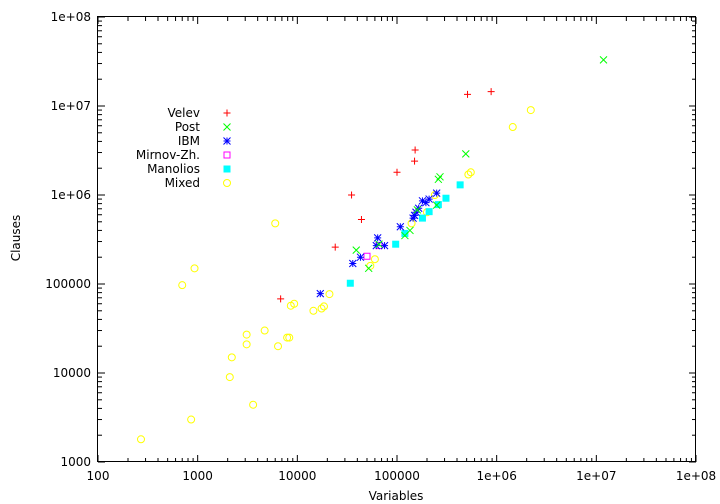 Image resolution: width=720 pixels, height=504 pixels. I want to click on x-tick-label: 1e+06, so click(496, 476).